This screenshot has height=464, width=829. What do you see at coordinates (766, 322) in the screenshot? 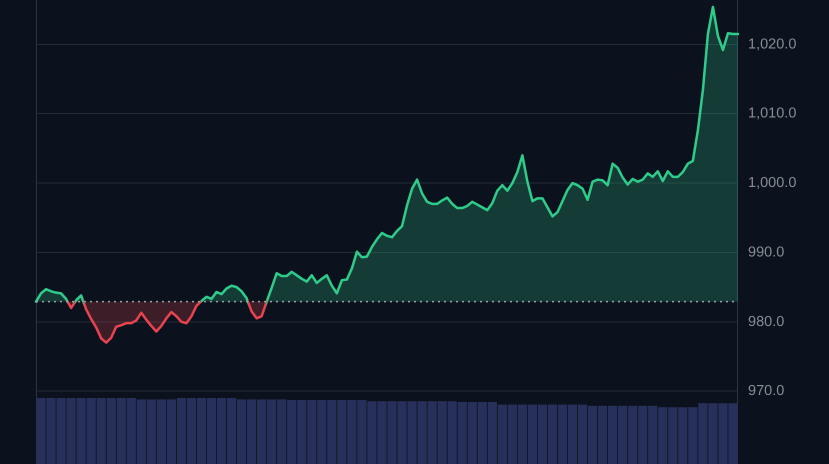
I see `y-tick-label: 980.0` at bounding box center [766, 322].